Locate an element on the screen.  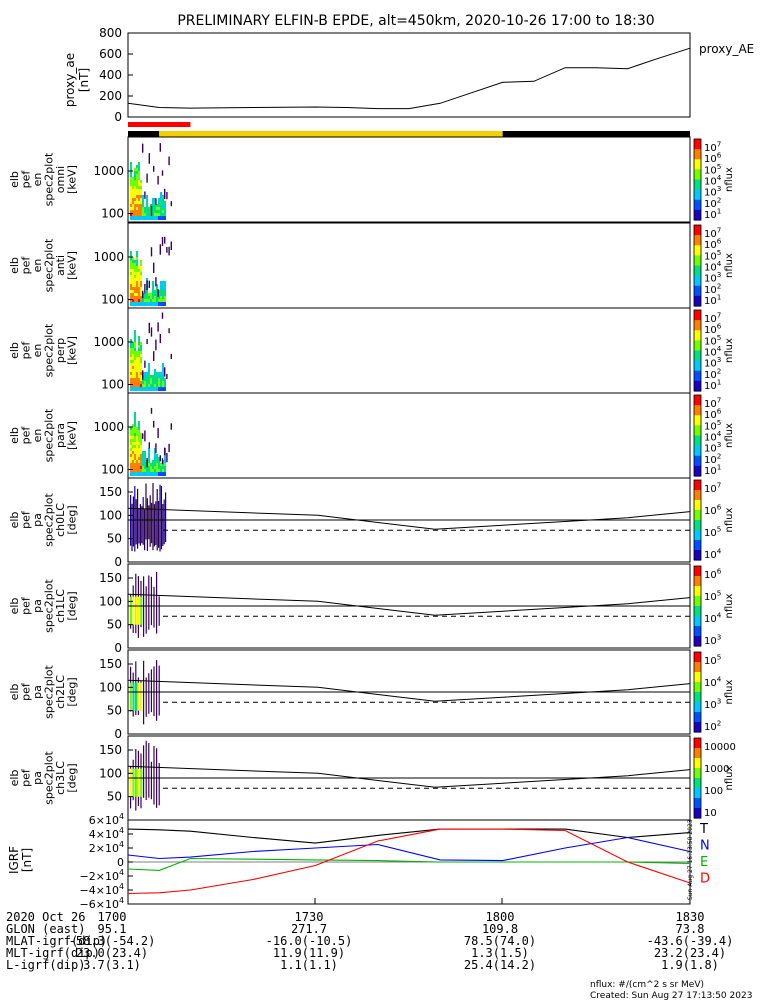
ephemeris-value: 23.0(23.4) is located at coordinates (112, 953).